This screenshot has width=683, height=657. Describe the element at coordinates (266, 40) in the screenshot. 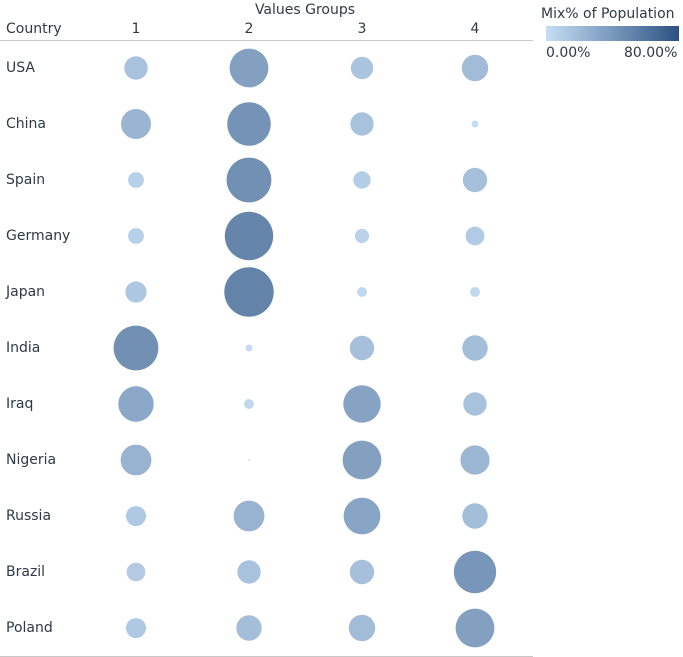

I see `header-divider` at that location.